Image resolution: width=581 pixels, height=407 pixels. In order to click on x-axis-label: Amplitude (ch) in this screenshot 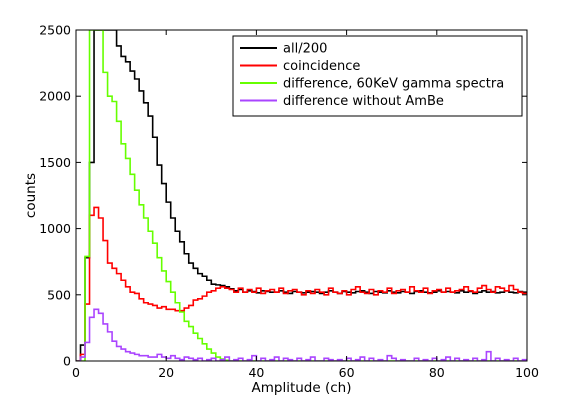, I will do `click(302, 388)`.